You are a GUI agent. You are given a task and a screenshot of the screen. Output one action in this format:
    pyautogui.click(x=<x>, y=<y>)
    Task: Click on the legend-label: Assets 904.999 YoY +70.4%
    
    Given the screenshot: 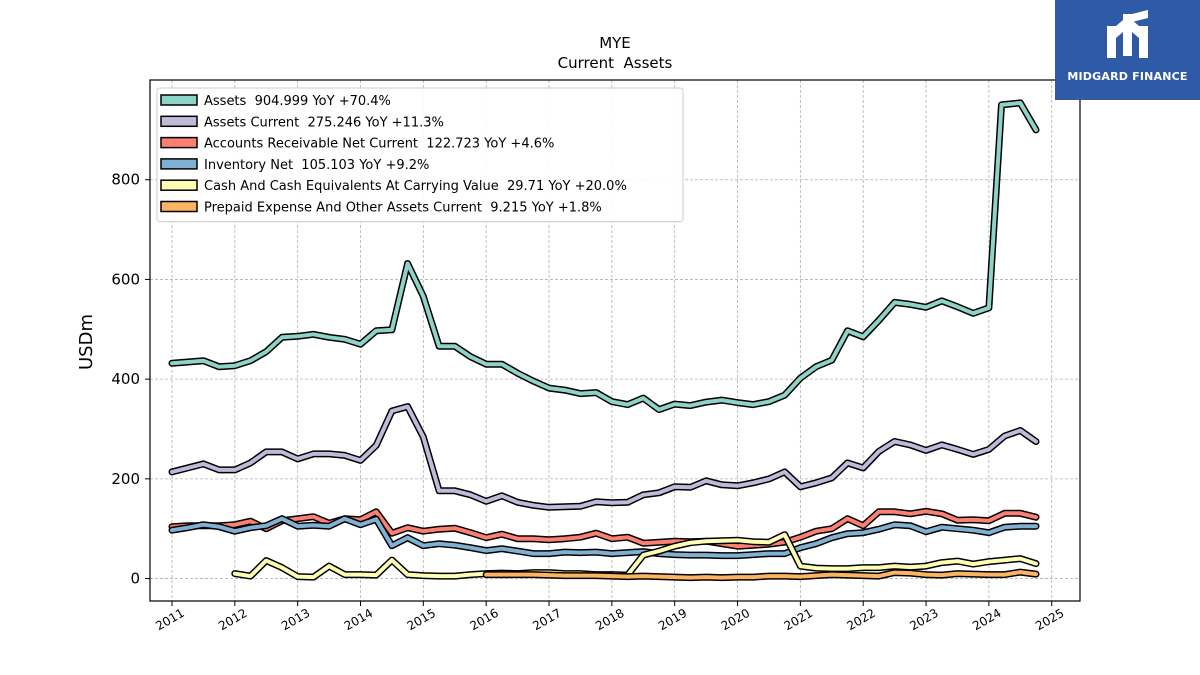 What is the action you would take?
    pyautogui.click(x=297, y=101)
    